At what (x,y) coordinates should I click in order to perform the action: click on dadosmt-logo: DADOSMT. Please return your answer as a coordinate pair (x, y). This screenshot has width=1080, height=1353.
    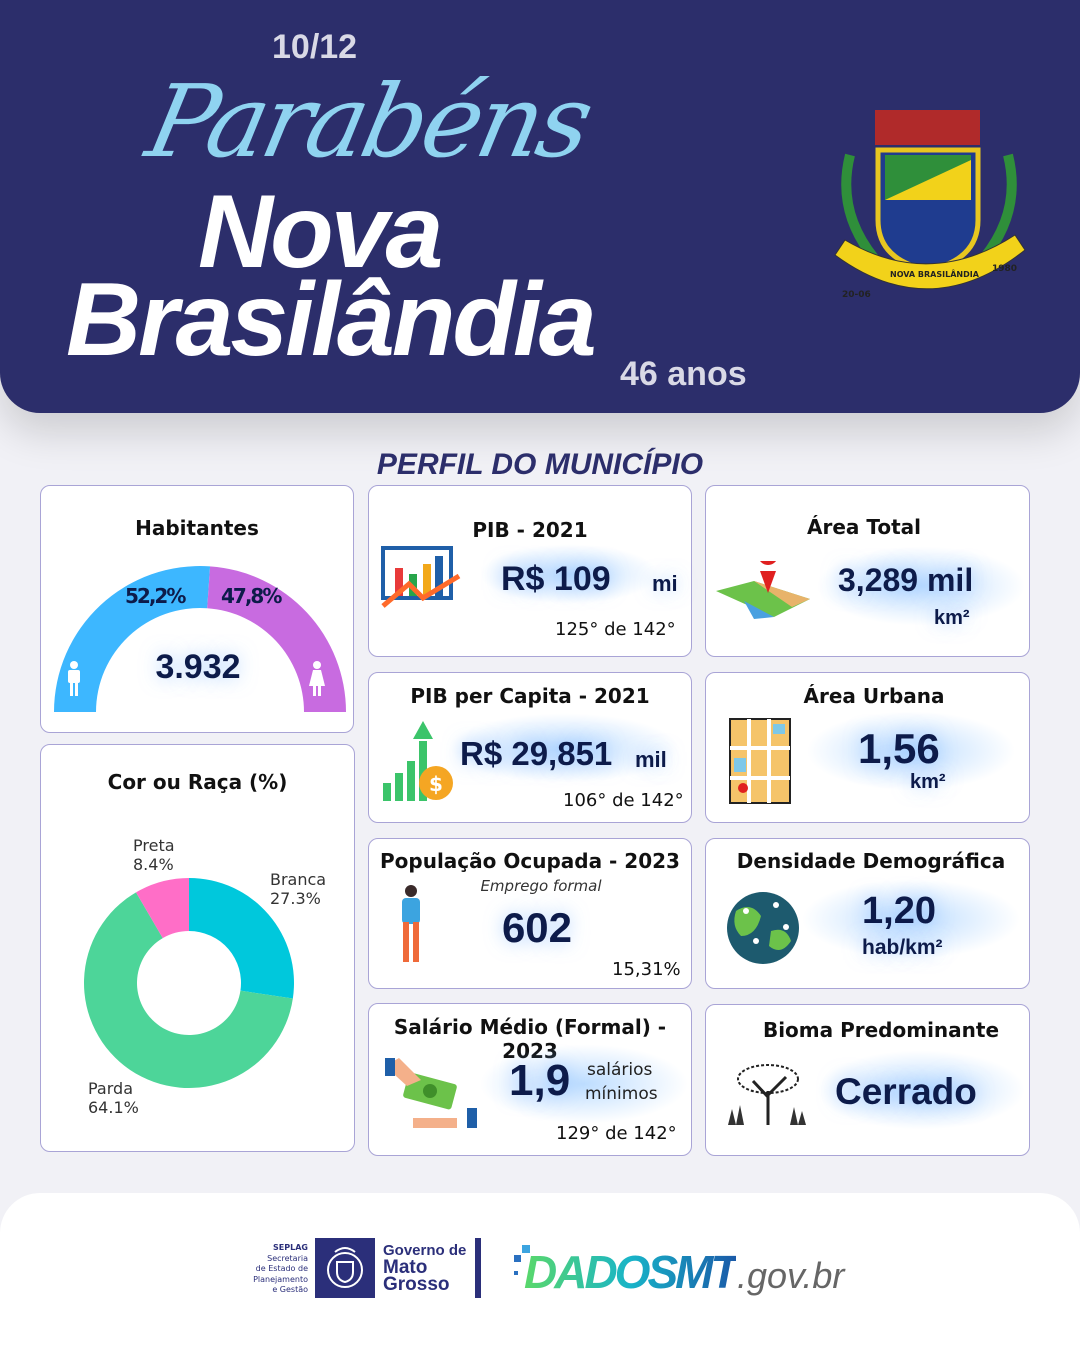
    Looking at the image, I should click on (631, 1272).